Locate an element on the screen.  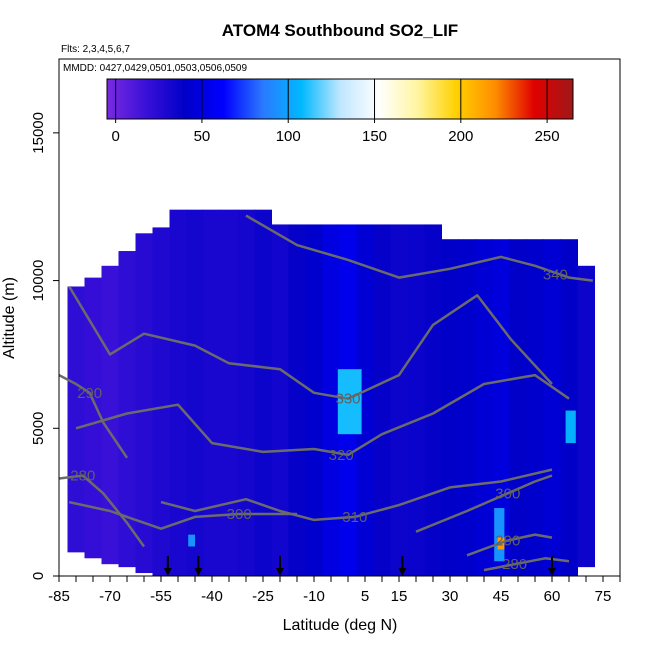
x-tick-label: 75 is located at coordinates (603, 596).